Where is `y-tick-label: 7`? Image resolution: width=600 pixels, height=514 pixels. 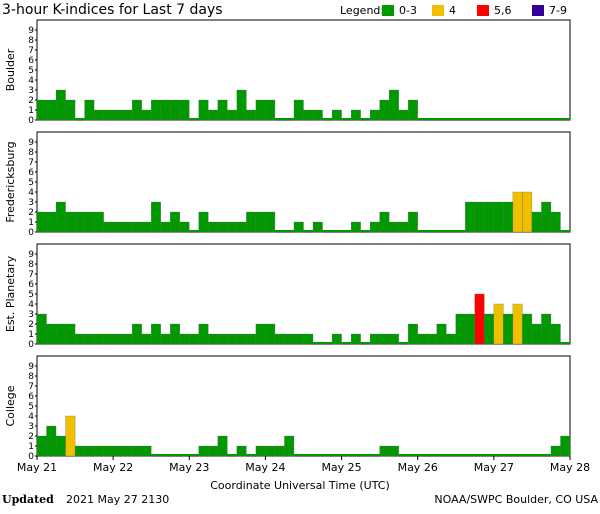
y-tick-label: 7 is located at coordinates (31, 275).